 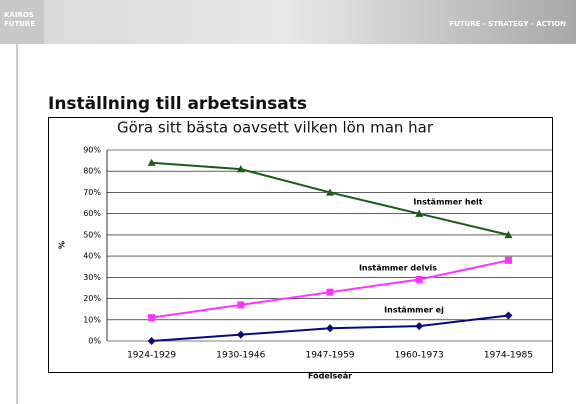 What do you see at coordinates (151, 356) in the screenshot?
I see `x-tick-label: 1924-1929` at bounding box center [151, 356].